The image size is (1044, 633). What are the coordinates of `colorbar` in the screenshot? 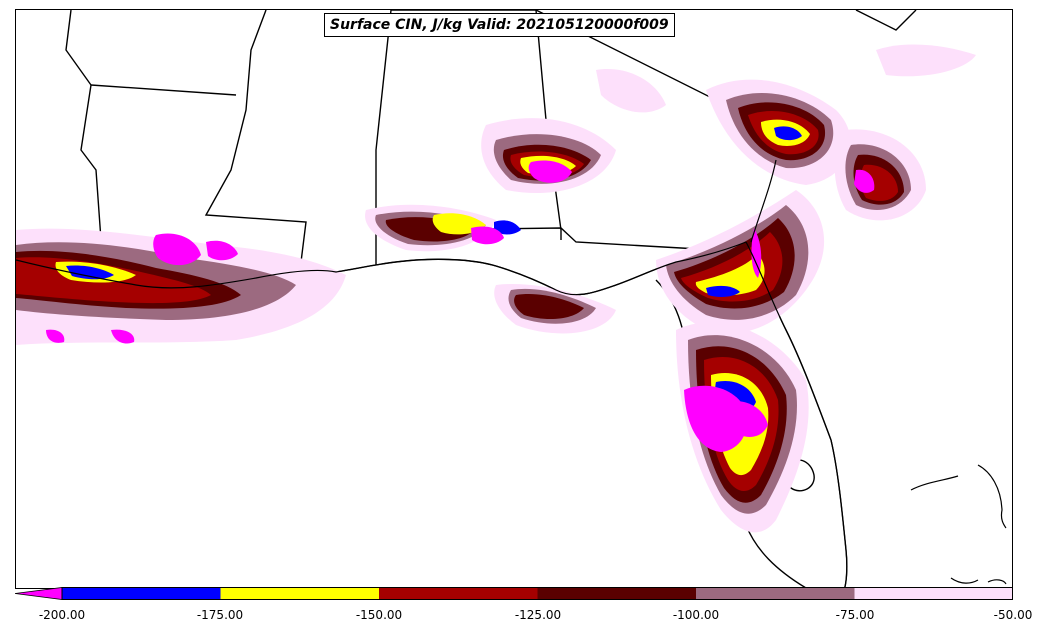 It's located at (514, 593).